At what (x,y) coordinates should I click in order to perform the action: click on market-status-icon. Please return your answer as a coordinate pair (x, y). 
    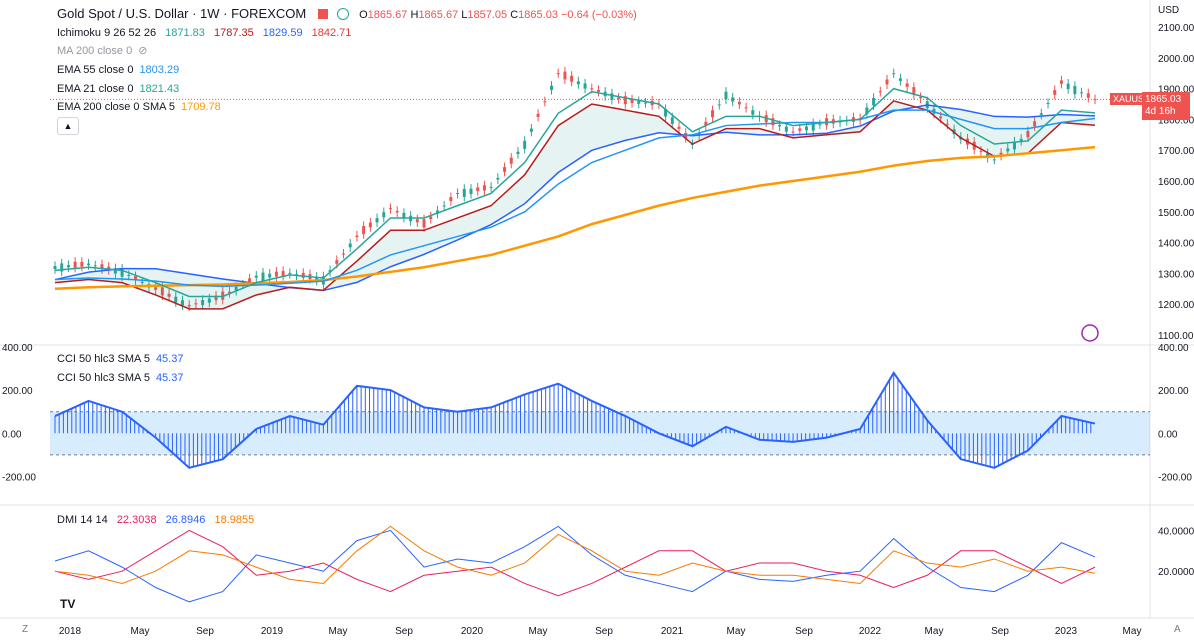
    Looking at the image, I should click on (343, 14).